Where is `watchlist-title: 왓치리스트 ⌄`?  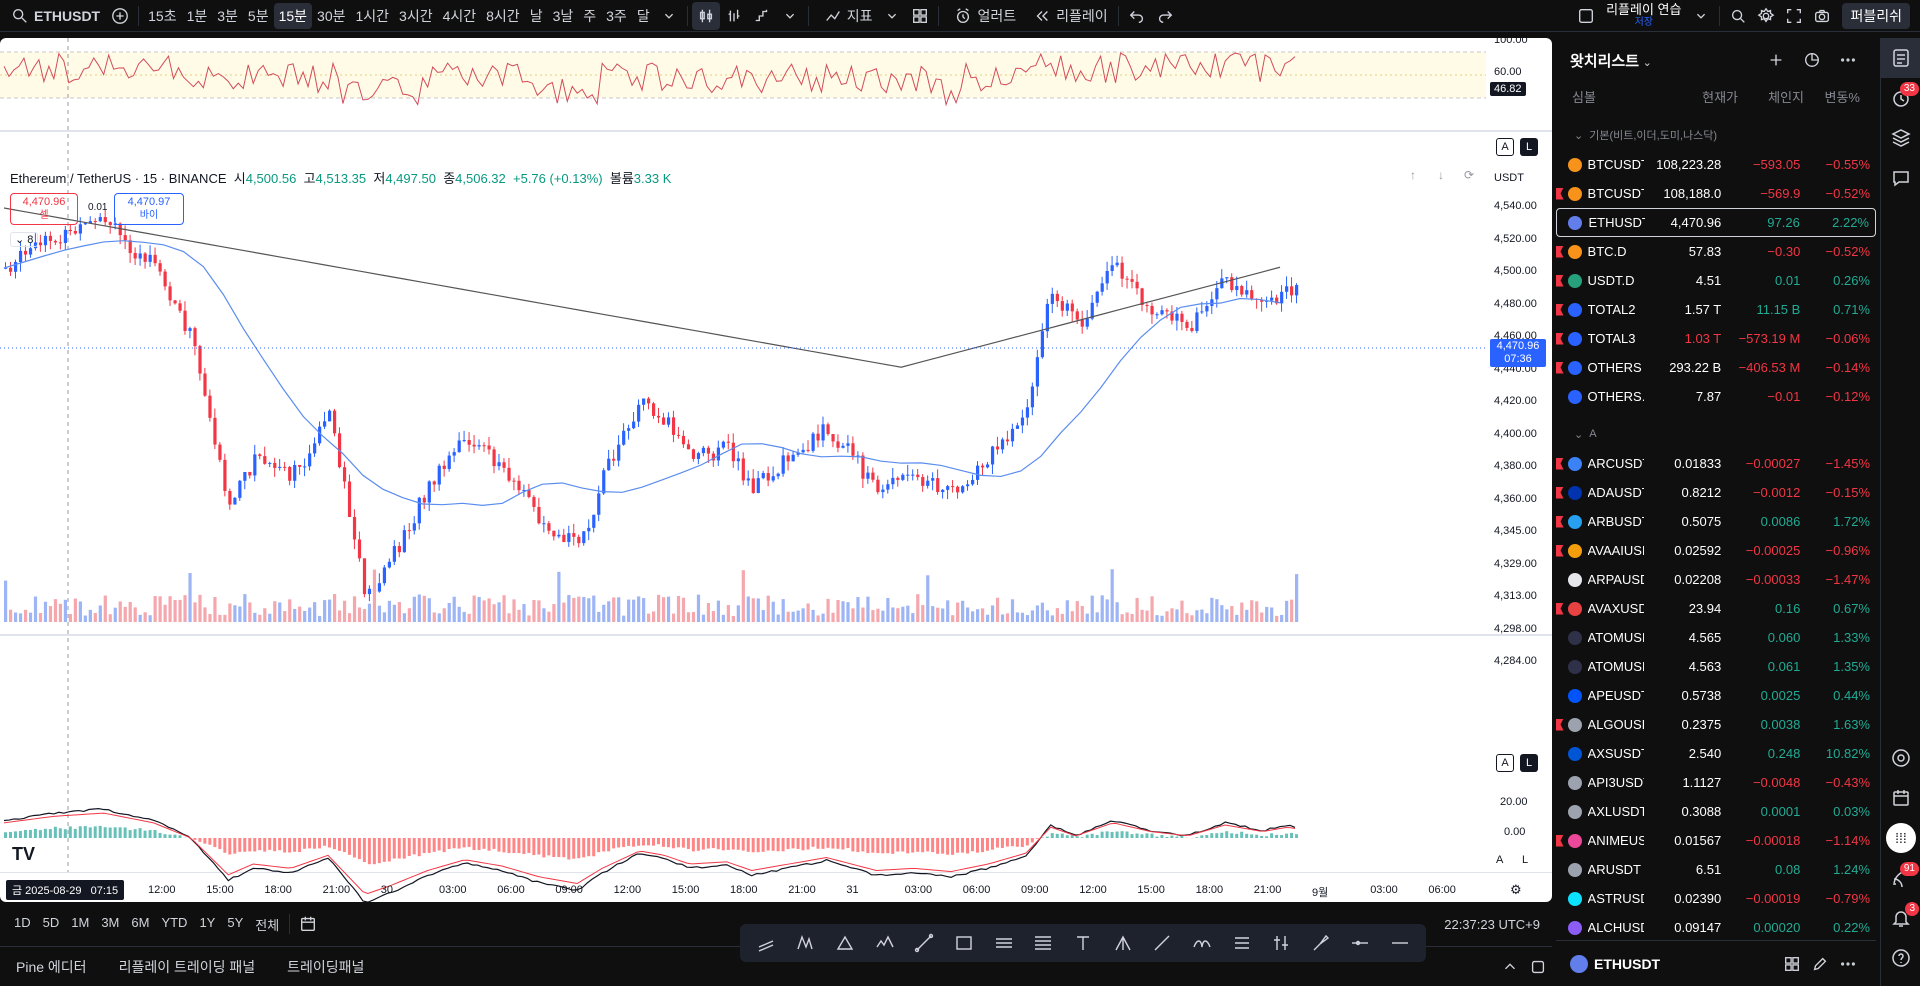
watchlist-title: 왓치리스트 ⌄ is located at coordinates (1611, 60).